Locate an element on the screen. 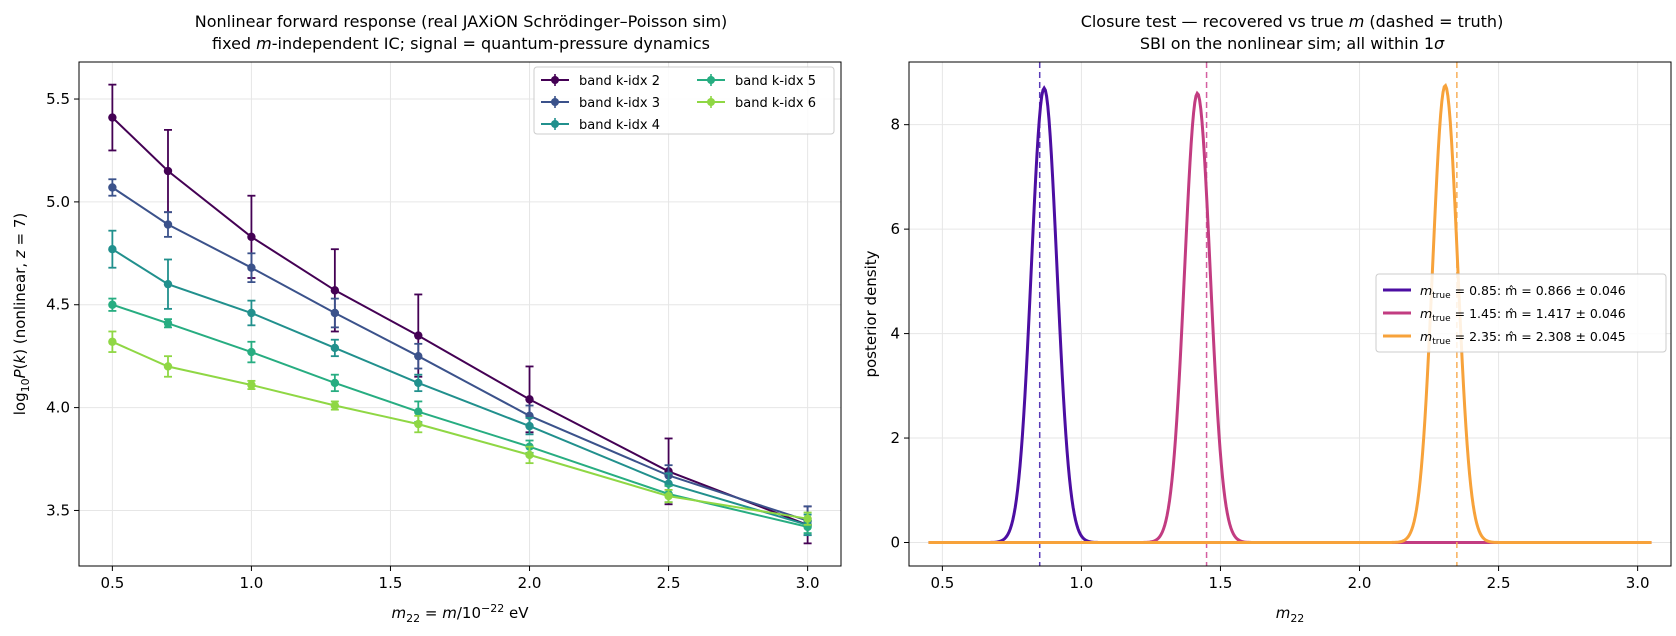  left-legend-label: band k-idx 5 is located at coordinates (775, 81).